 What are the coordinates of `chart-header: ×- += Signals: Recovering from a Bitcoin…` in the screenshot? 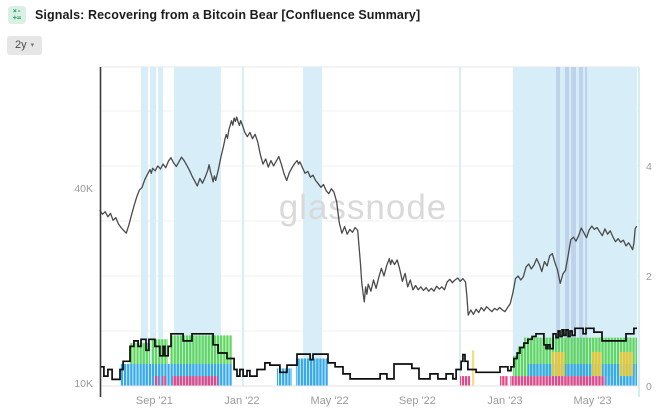 It's located at (214, 15).